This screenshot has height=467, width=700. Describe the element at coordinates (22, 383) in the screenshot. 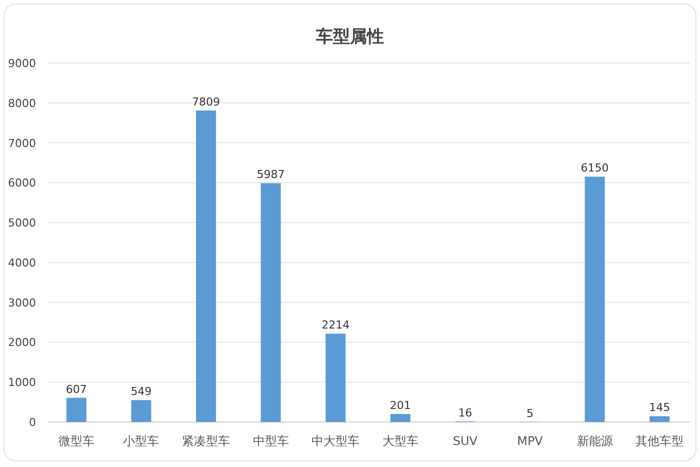

I see `y-tick-label: 1000` at that location.